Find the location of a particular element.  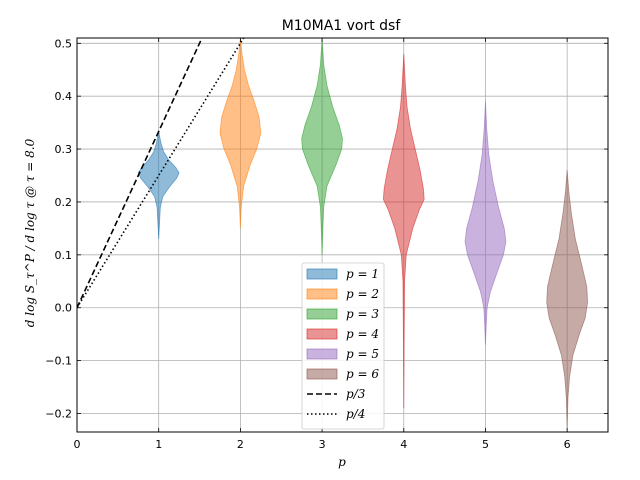

x-tick-label: 6 is located at coordinates (567, 444).